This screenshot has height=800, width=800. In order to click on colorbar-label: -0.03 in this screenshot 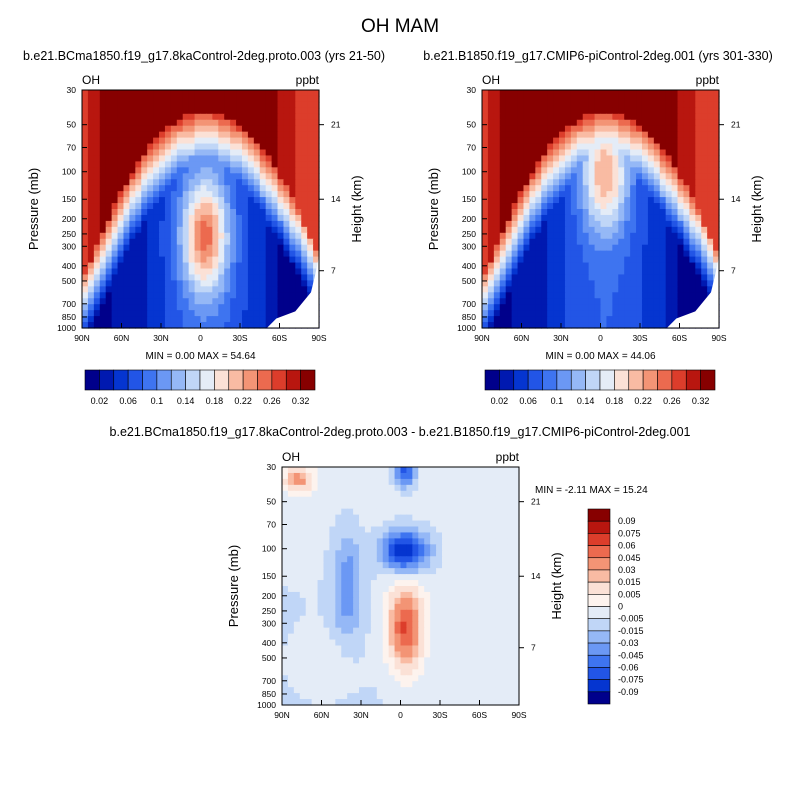, I will do `click(628, 643)`.